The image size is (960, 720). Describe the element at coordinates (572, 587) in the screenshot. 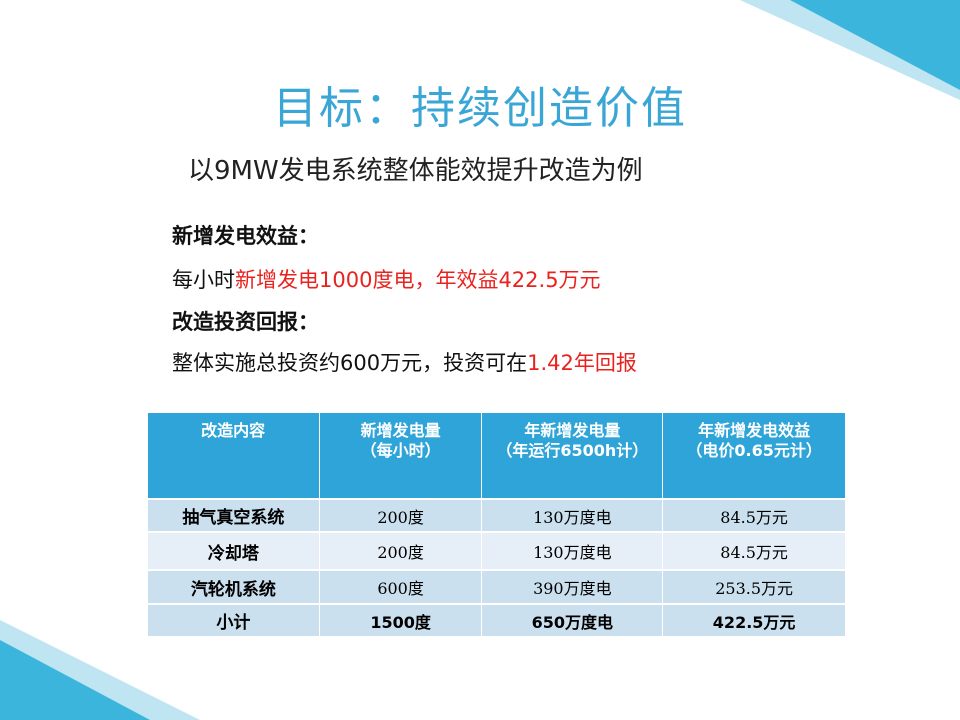

I see `table-cell: 390万度电` at that location.